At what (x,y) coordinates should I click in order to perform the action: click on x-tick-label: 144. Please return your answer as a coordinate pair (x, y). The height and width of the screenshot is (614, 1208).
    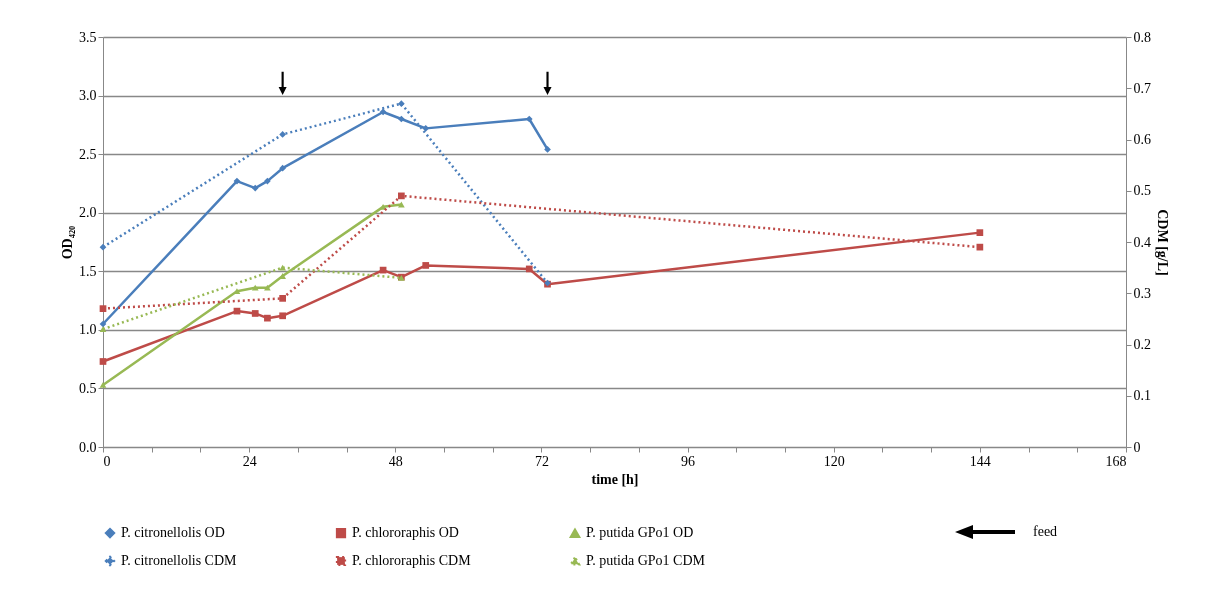
    Looking at the image, I should click on (980, 461).